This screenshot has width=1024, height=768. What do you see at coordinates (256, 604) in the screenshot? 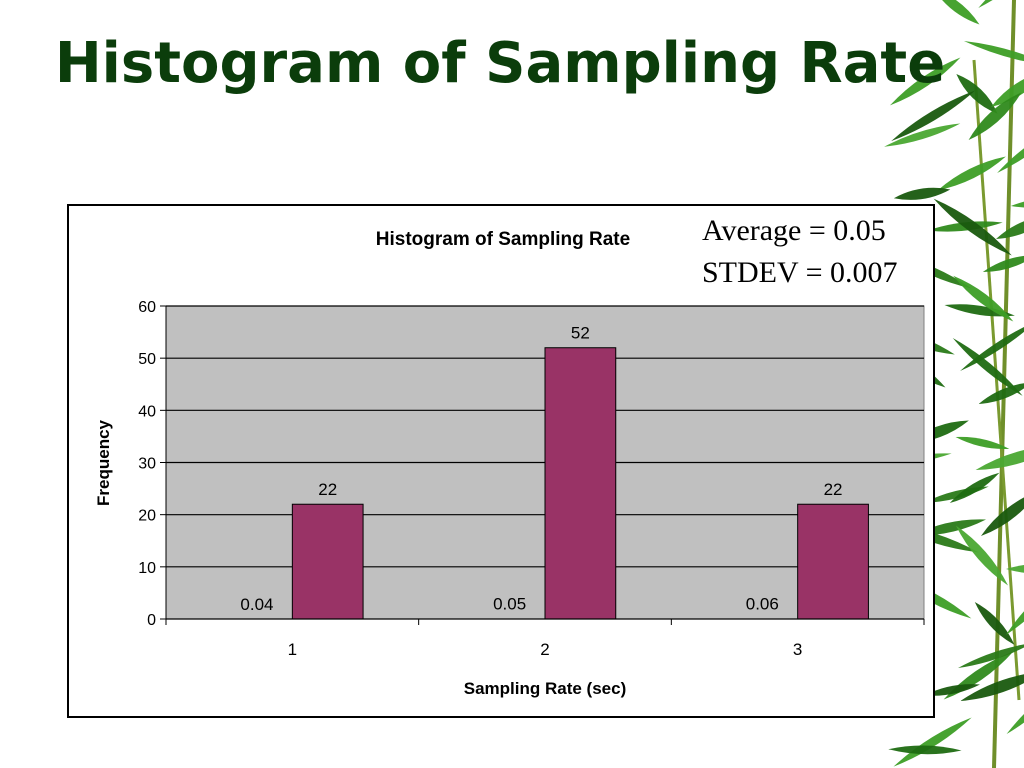
I see `data-label: 0.04` at bounding box center [256, 604].